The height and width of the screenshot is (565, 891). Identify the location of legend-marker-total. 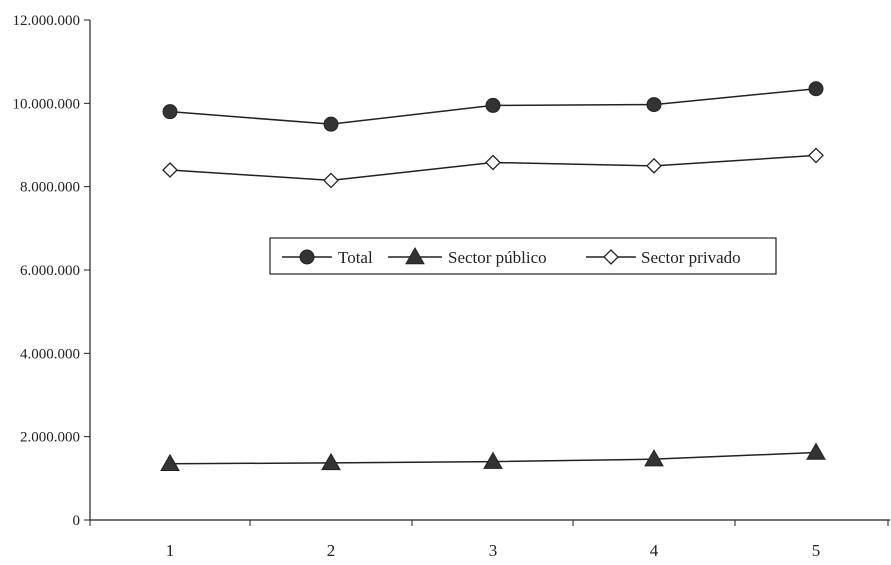
(307, 257).